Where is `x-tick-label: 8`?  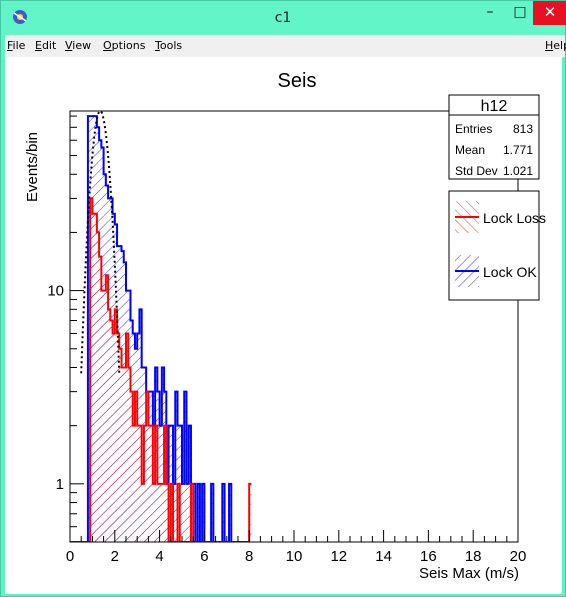
x-tick-label: 8 is located at coordinates (249, 556).